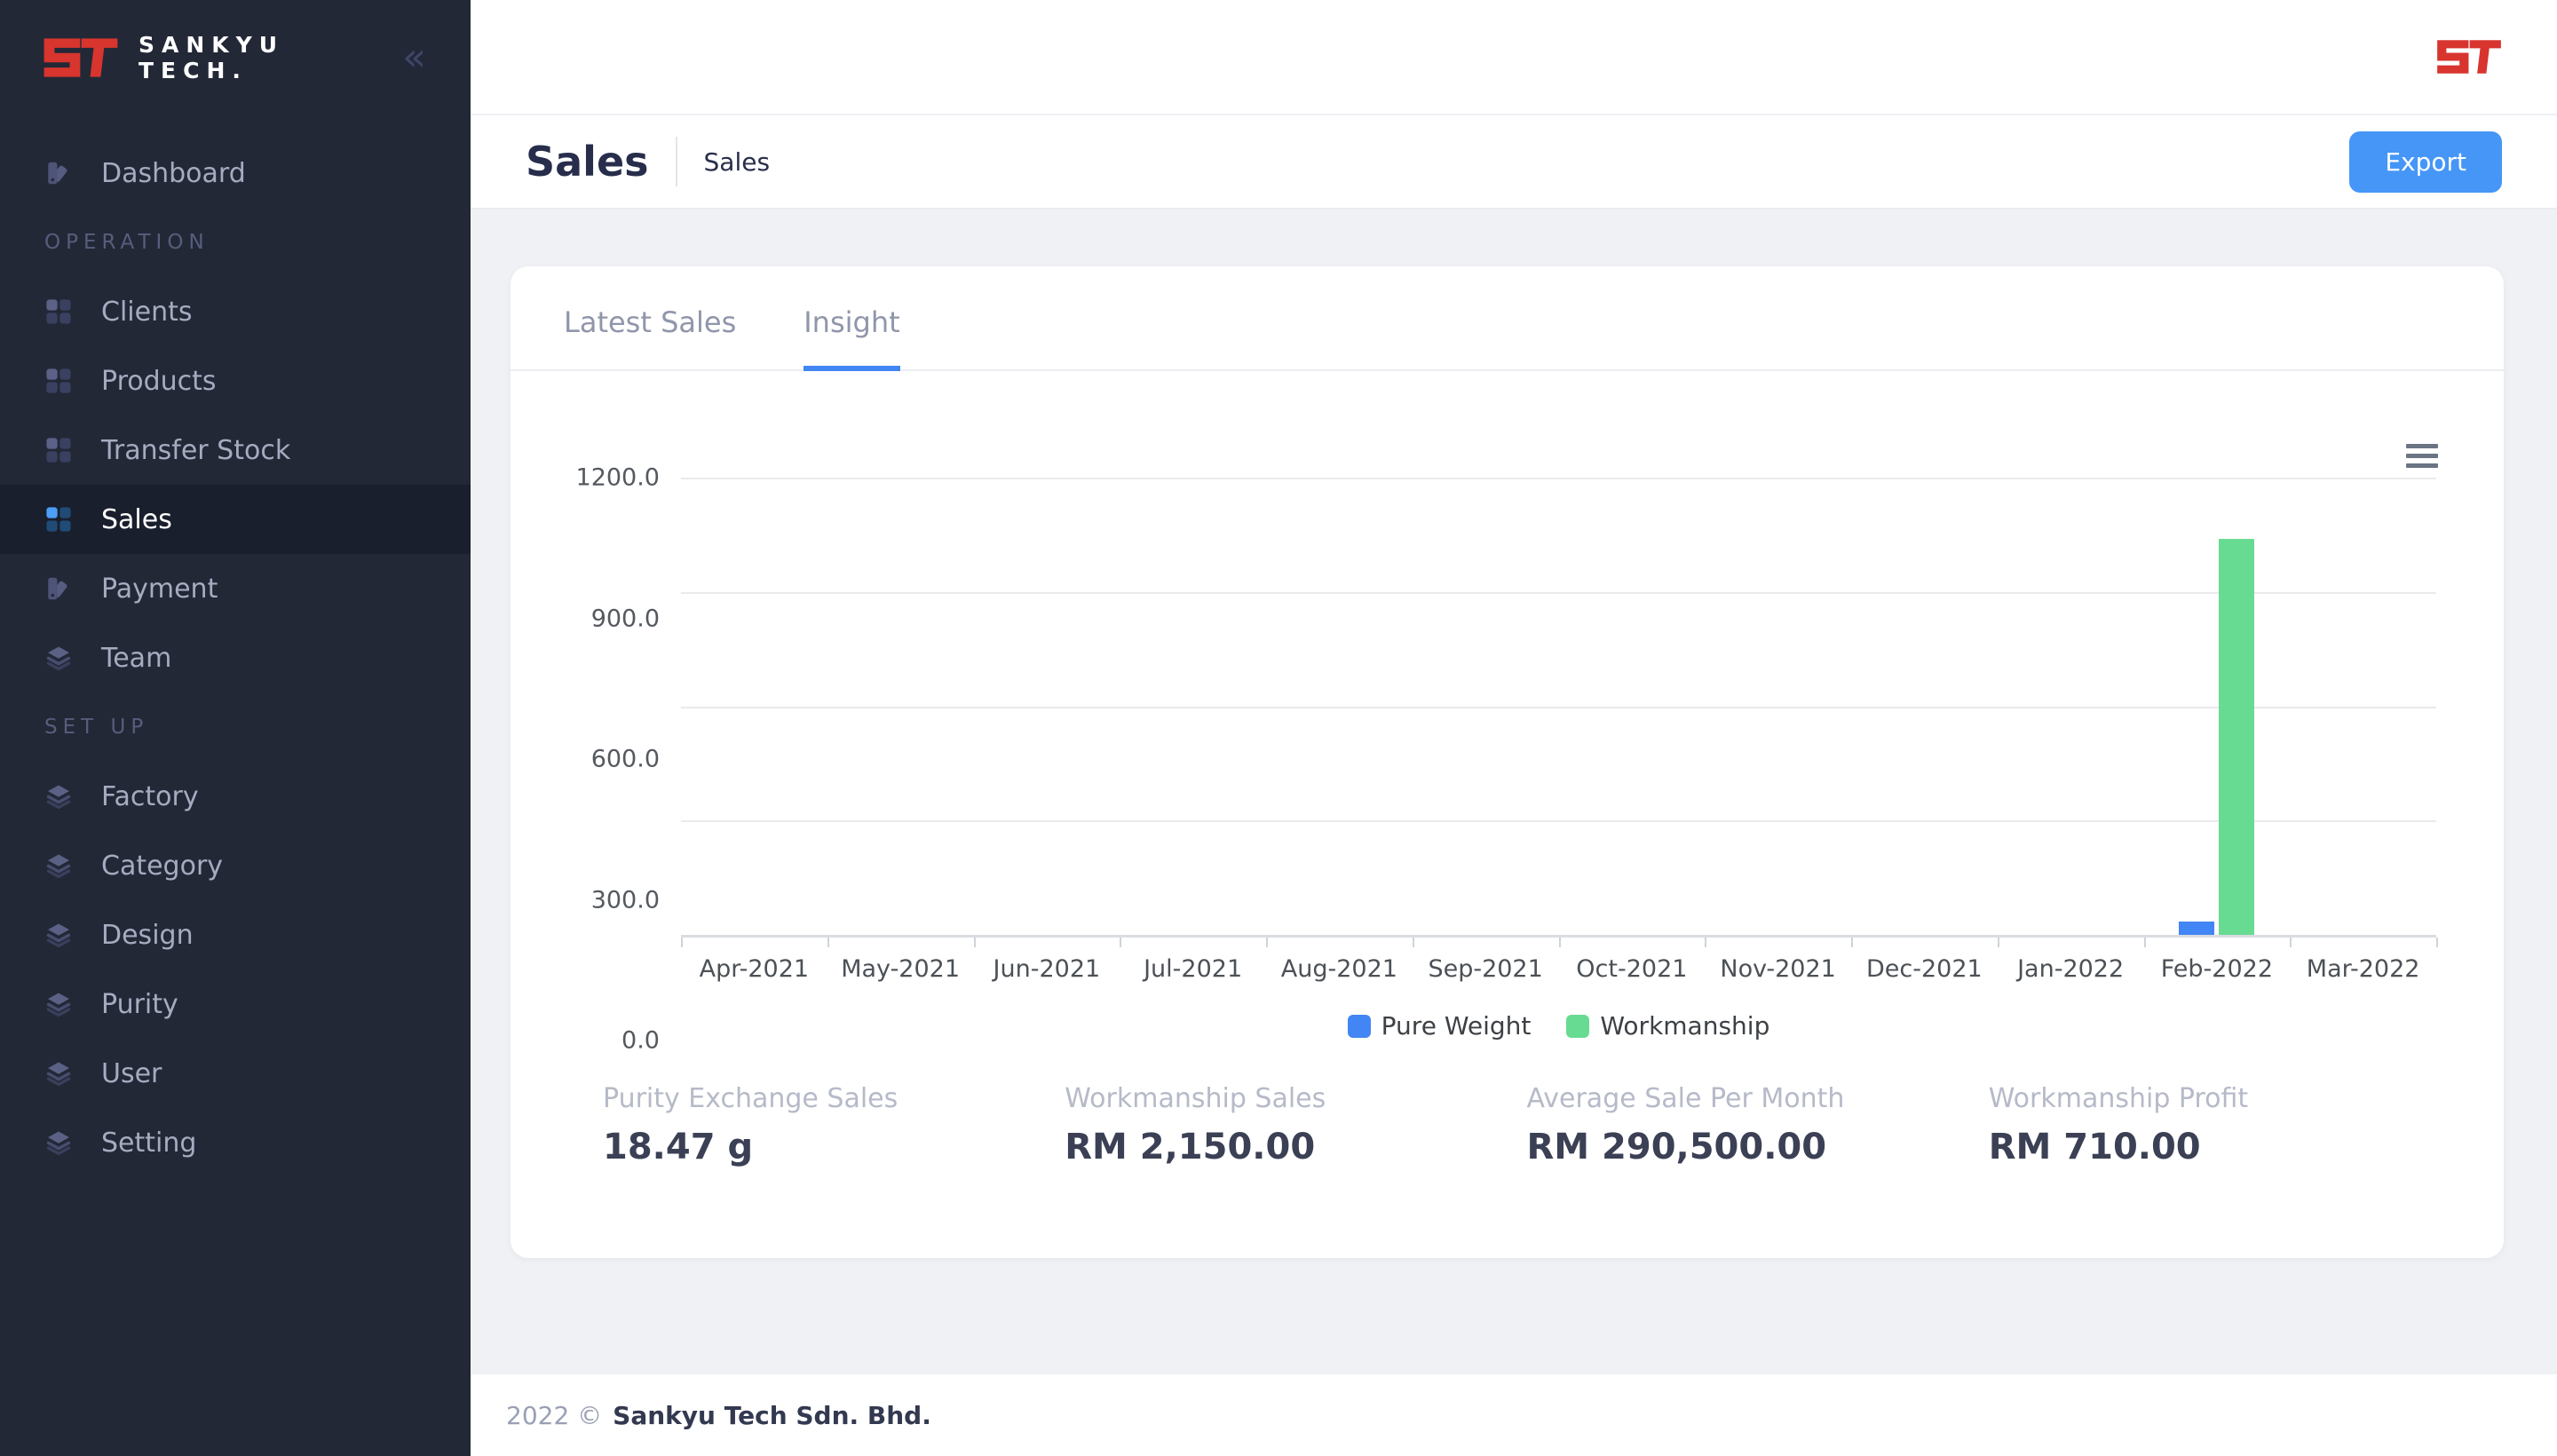 The height and width of the screenshot is (1456, 2557). I want to click on sidebar-item-sales: Sales, so click(235, 519).